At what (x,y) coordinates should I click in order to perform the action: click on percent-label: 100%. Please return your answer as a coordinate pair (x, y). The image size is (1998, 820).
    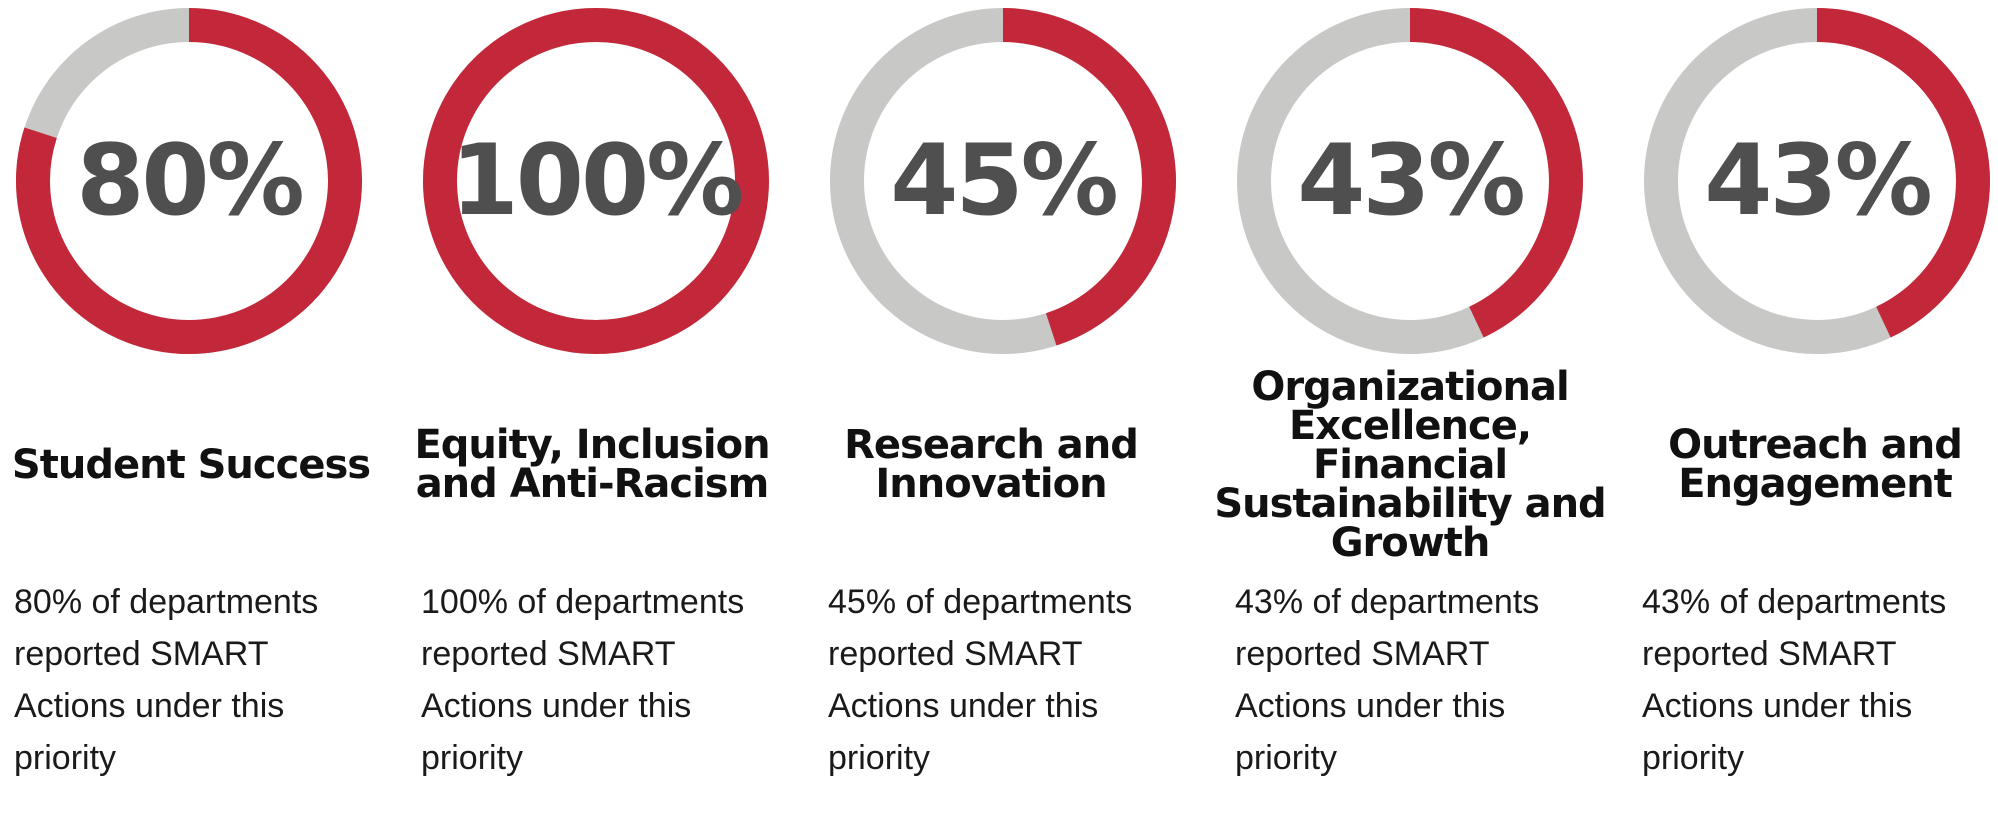
    Looking at the image, I should click on (597, 181).